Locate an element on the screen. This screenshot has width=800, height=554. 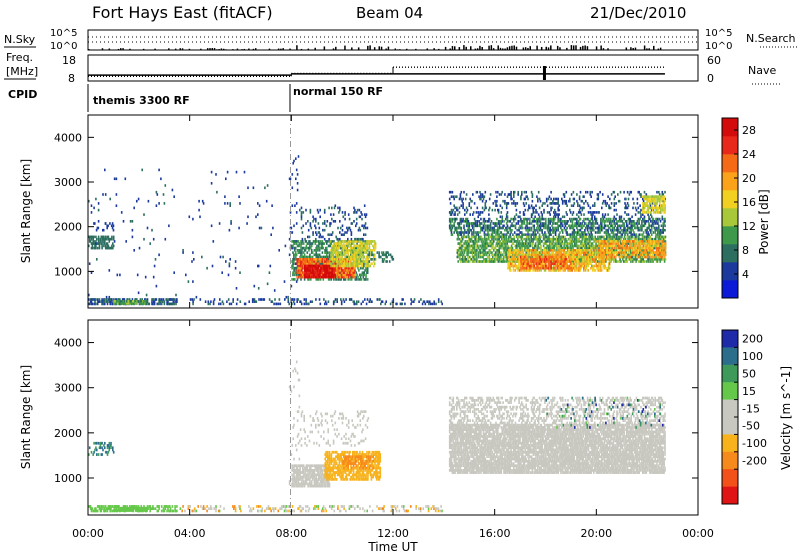
cpid-label: CPID is located at coordinates (22, 94).